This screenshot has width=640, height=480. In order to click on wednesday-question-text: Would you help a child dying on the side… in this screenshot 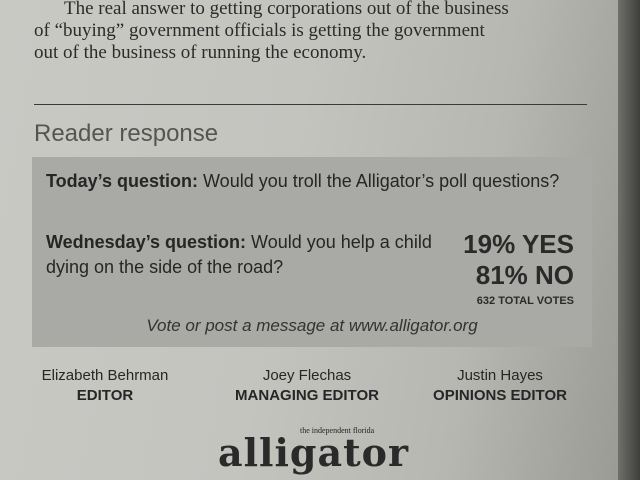, I will do `click(239, 254)`.